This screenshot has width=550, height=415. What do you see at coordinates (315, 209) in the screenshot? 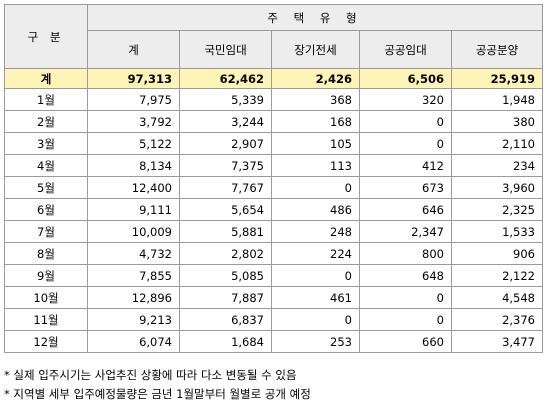
I see `cell-long-term-jeonse: 486` at bounding box center [315, 209].